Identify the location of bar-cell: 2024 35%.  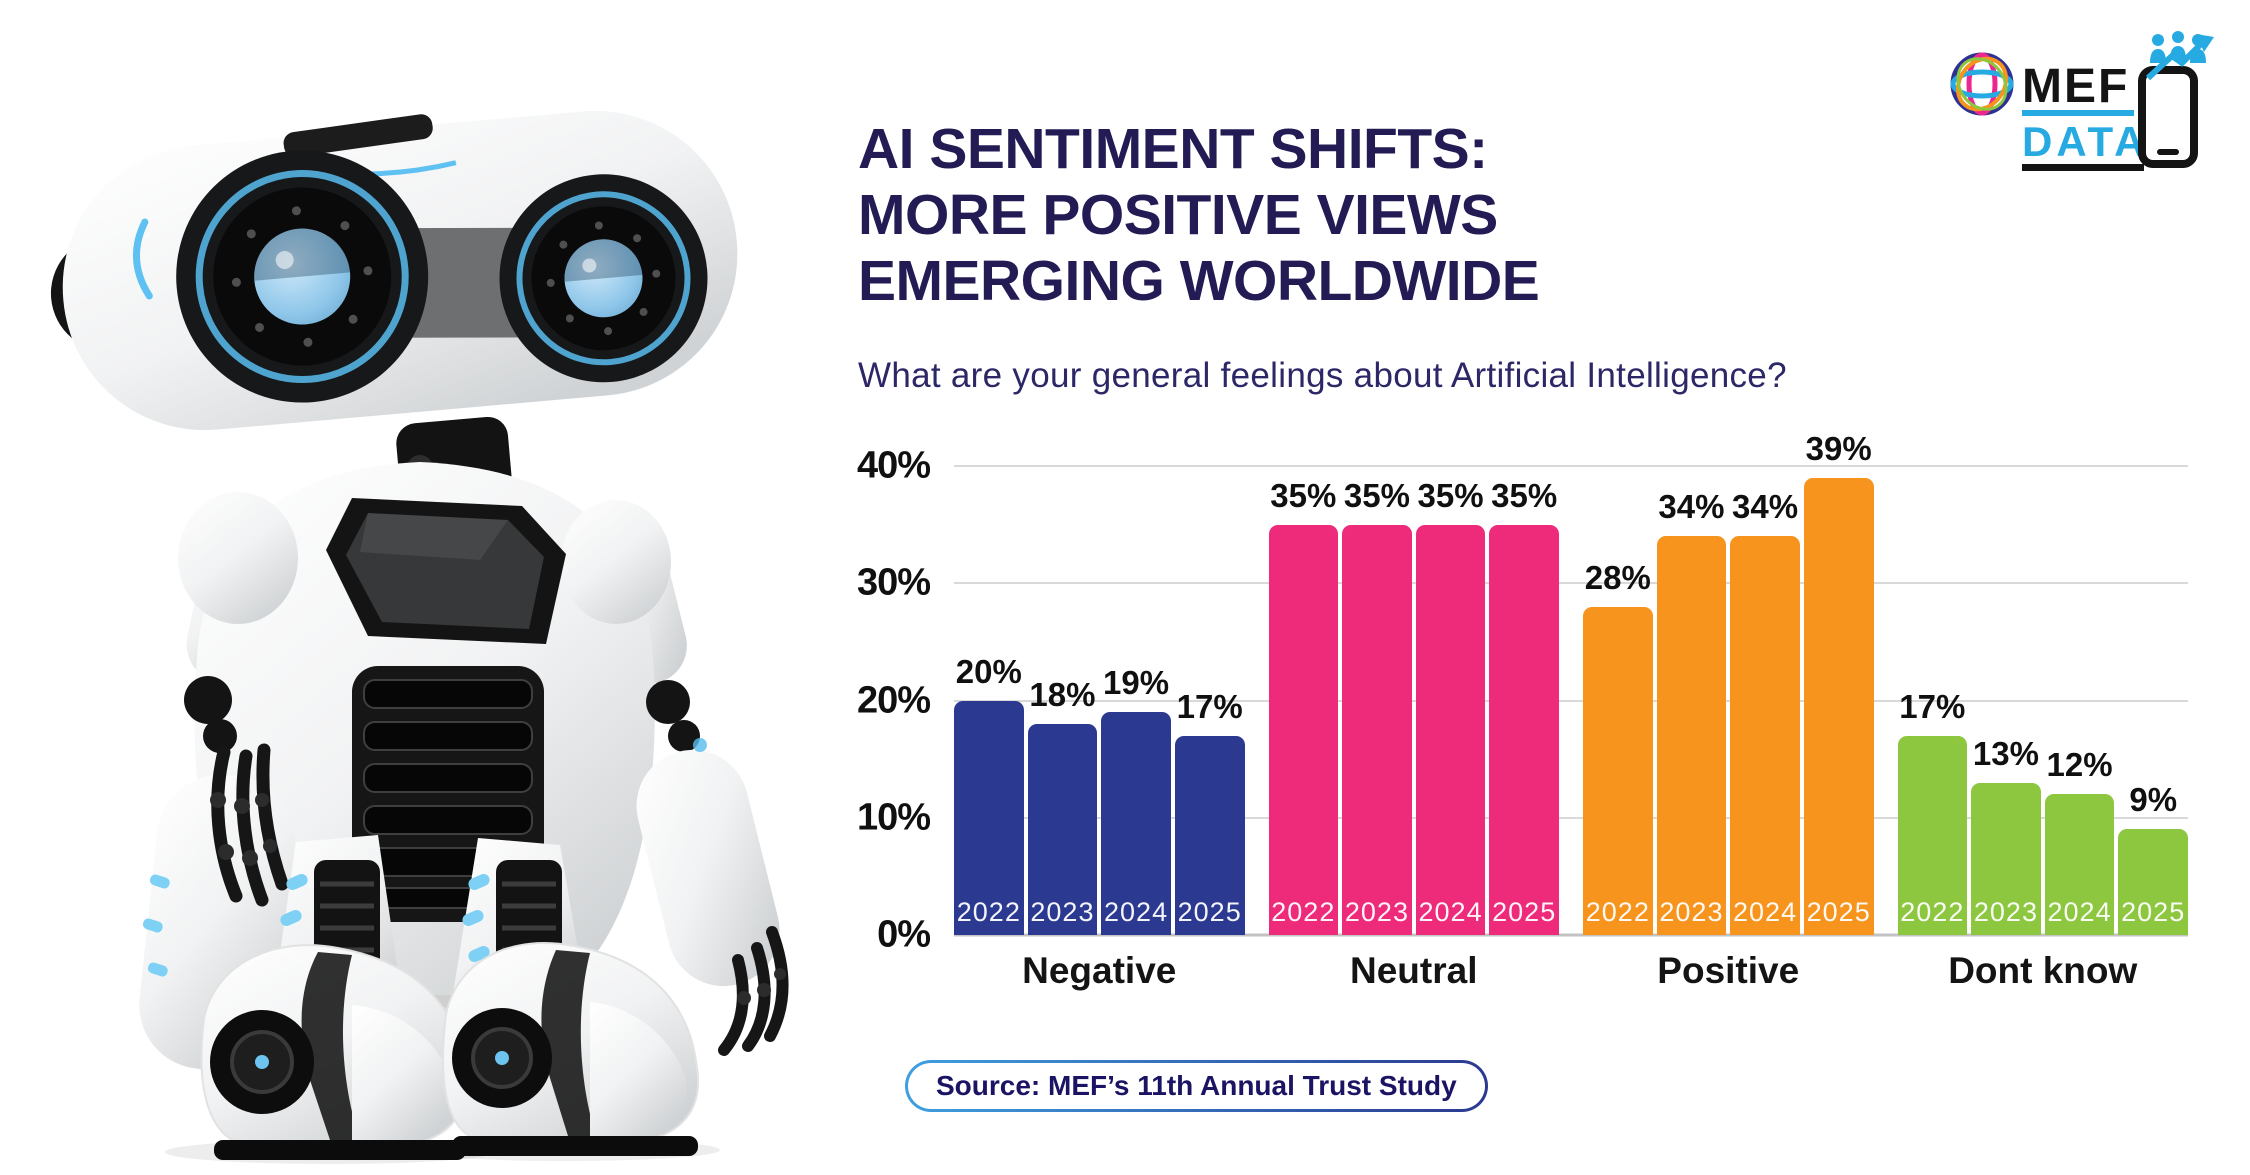
(1450, 700).